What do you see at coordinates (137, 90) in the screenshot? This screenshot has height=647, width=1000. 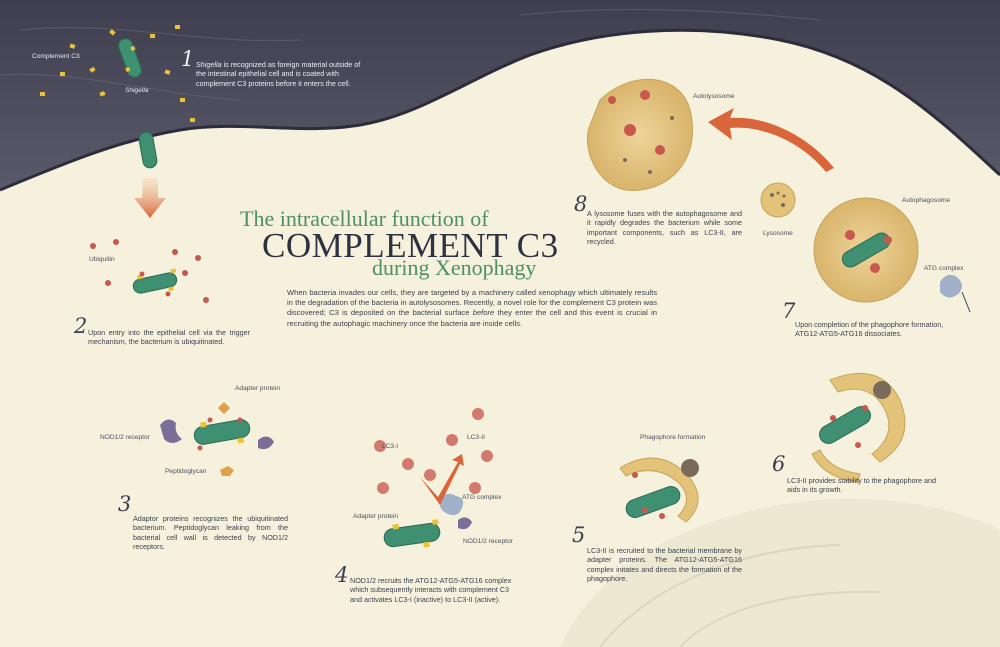 I see `label-shigella: Shigella` at bounding box center [137, 90].